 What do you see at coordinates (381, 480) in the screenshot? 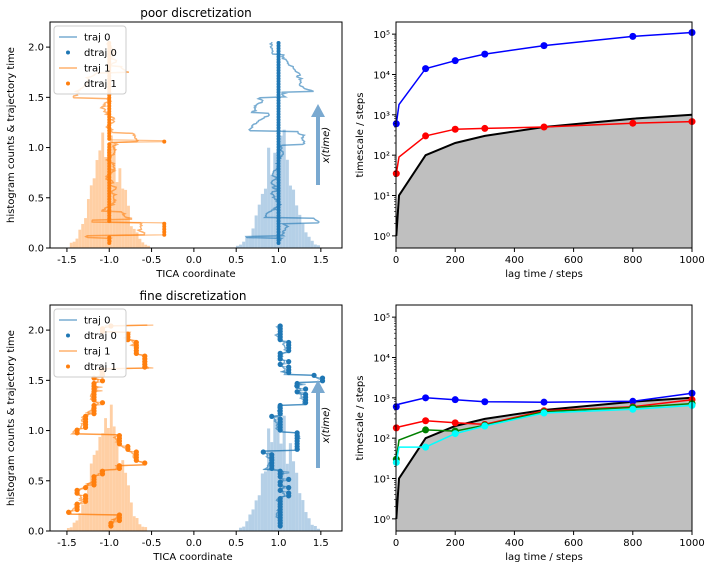
I see `y-tick-label: 10¹` at bounding box center [381, 480].